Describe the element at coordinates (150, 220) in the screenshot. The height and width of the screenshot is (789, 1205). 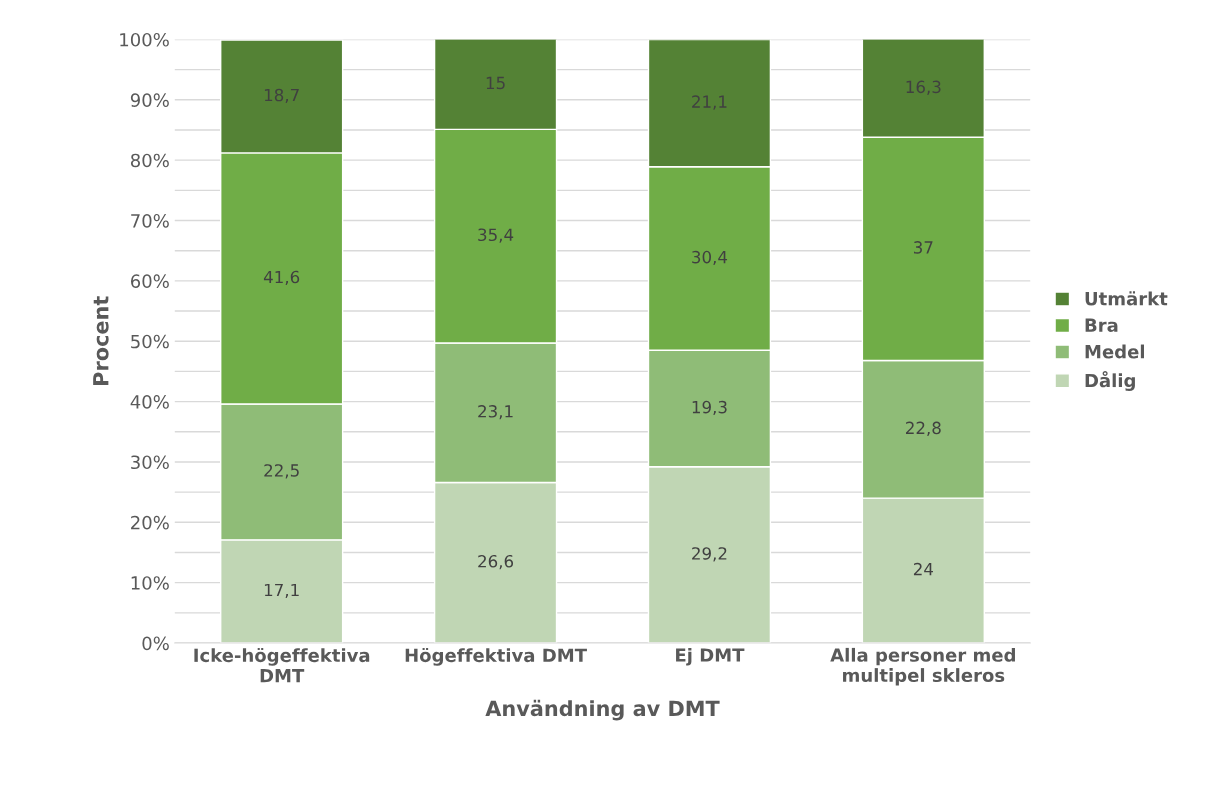
I see `y-tick-label: 70%` at that location.